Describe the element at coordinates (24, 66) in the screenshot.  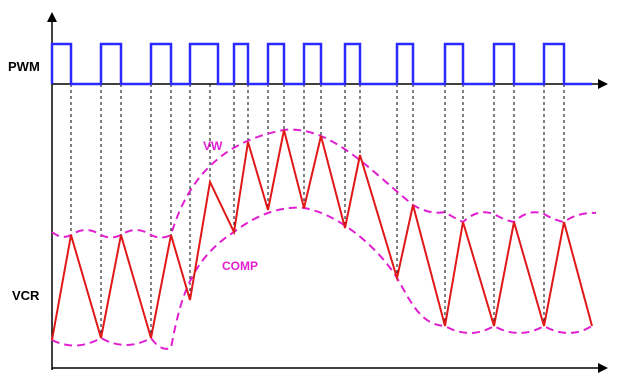
I see `pwm-label: PWM` at that location.